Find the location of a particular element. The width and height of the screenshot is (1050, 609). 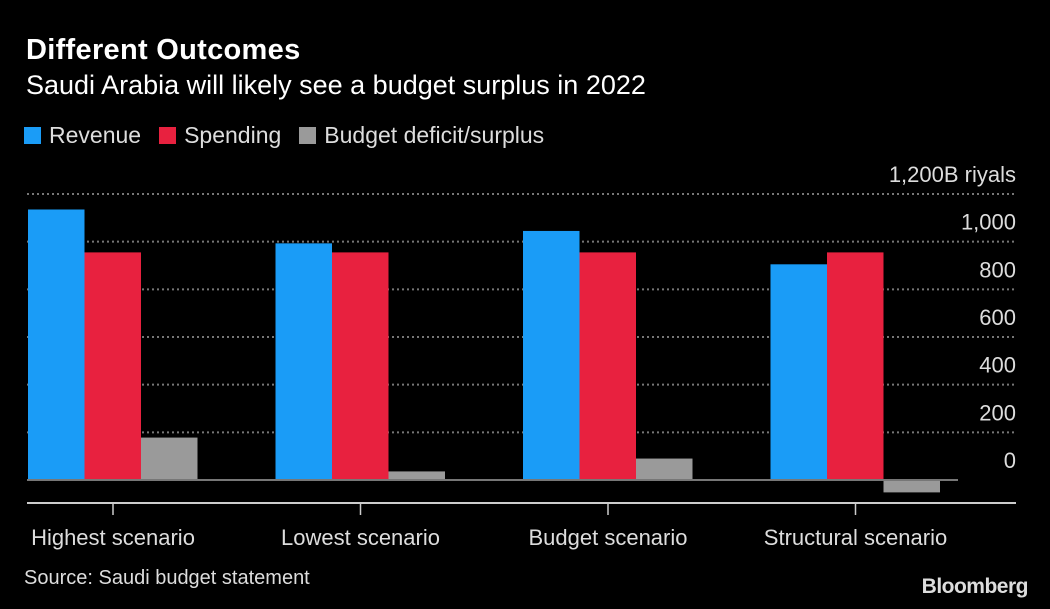

y-tick-label: 800 is located at coordinates (997, 269).